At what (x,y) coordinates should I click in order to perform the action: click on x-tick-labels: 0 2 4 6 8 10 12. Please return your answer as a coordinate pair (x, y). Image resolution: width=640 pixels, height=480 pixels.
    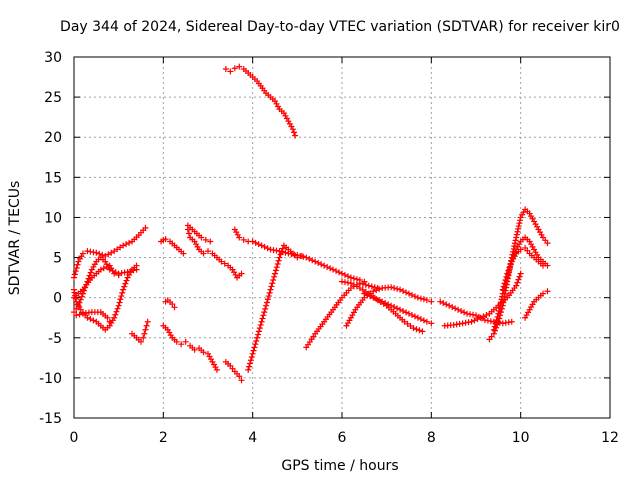
    Looking at the image, I should click on (344, 438).